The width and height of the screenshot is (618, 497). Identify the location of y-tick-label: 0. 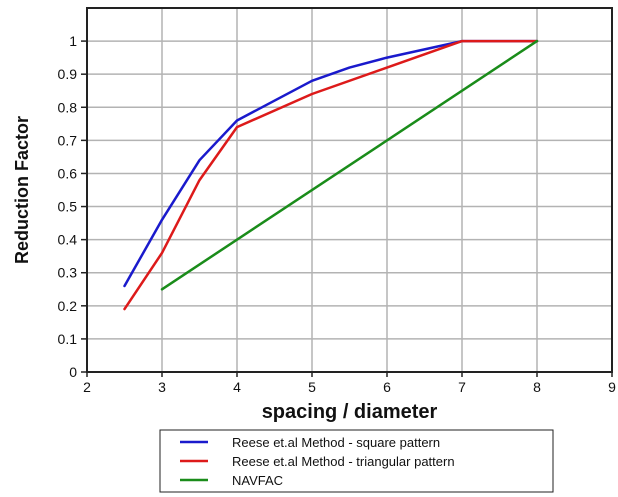
(73, 372).